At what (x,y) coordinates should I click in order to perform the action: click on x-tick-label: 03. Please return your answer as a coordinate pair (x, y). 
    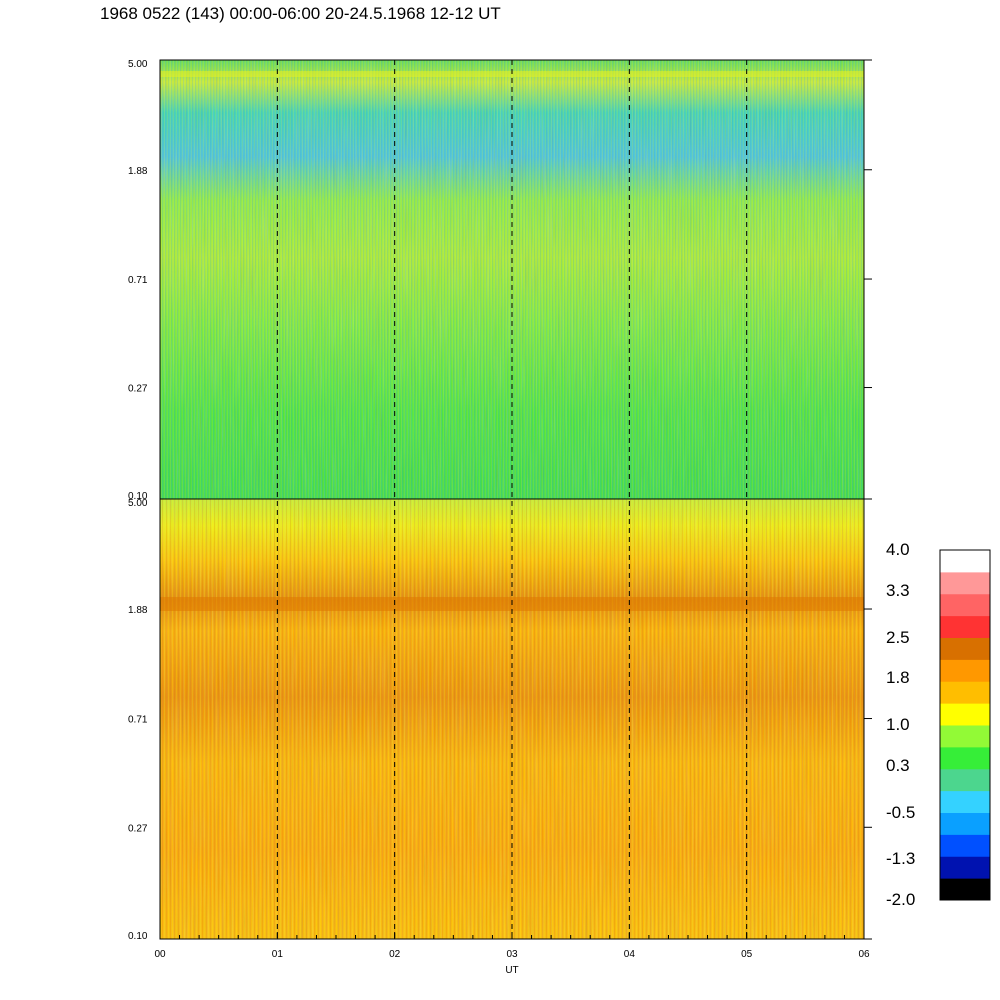
    Looking at the image, I should click on (512, 954).